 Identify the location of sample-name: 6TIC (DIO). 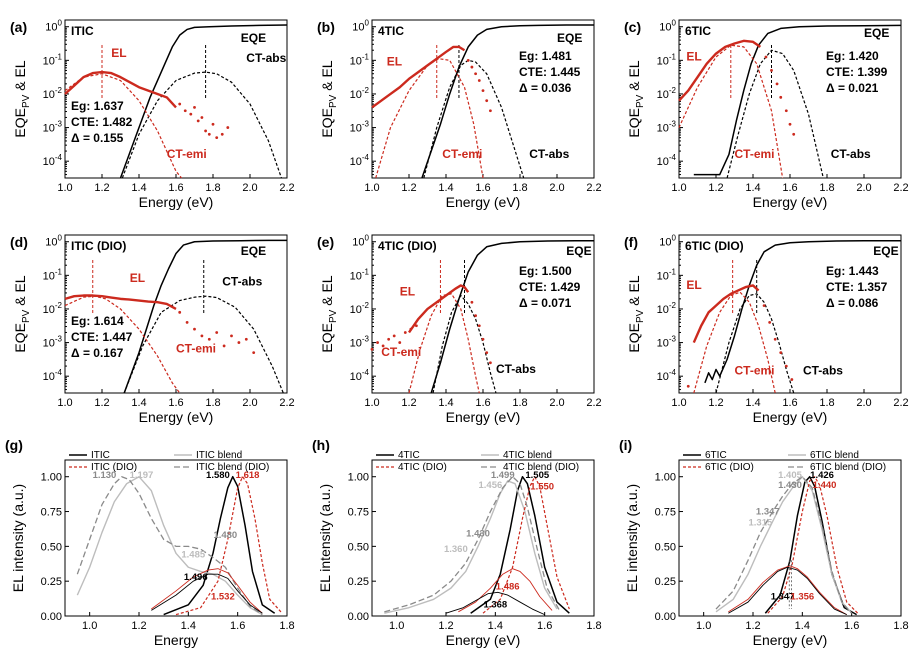
(714, 246).